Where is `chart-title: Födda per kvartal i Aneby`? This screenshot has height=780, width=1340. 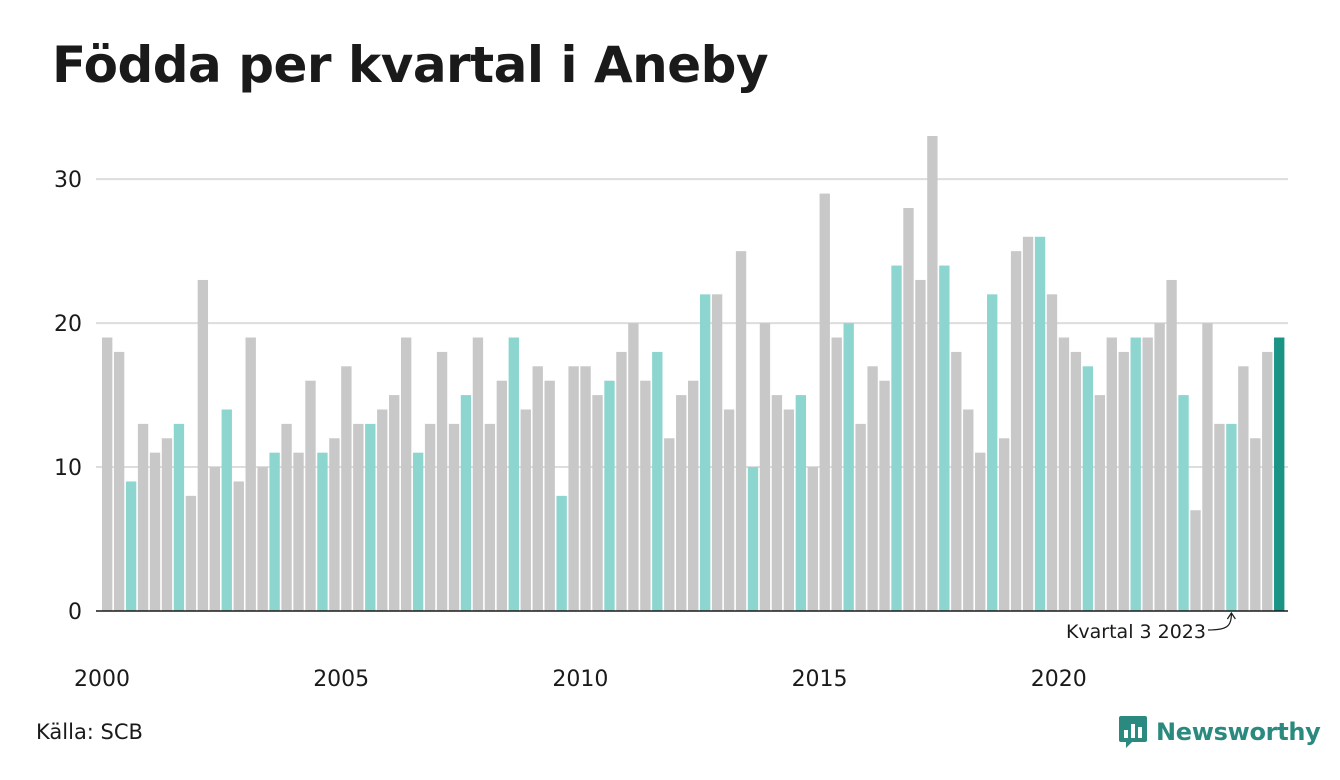
chart-title: Födda per kvartal i Aneby is located at coordinates (410, 65).